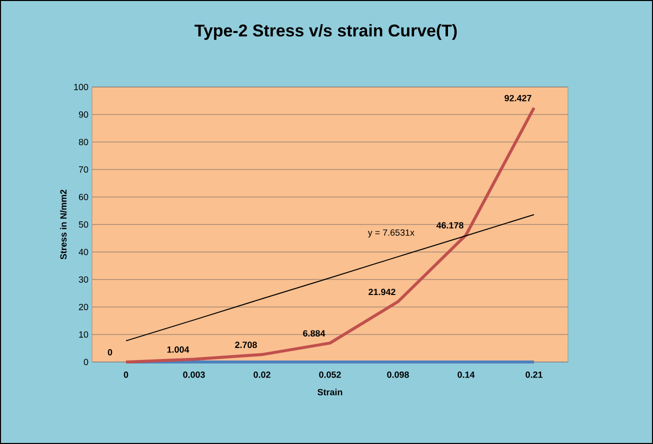 The height and width of the screenshot is (444, 653). Describe the element at coordinates (325, 32) in the screenshot. I see `chart-title: Type-2 Stress v/s strain Curve(T)` at that location.